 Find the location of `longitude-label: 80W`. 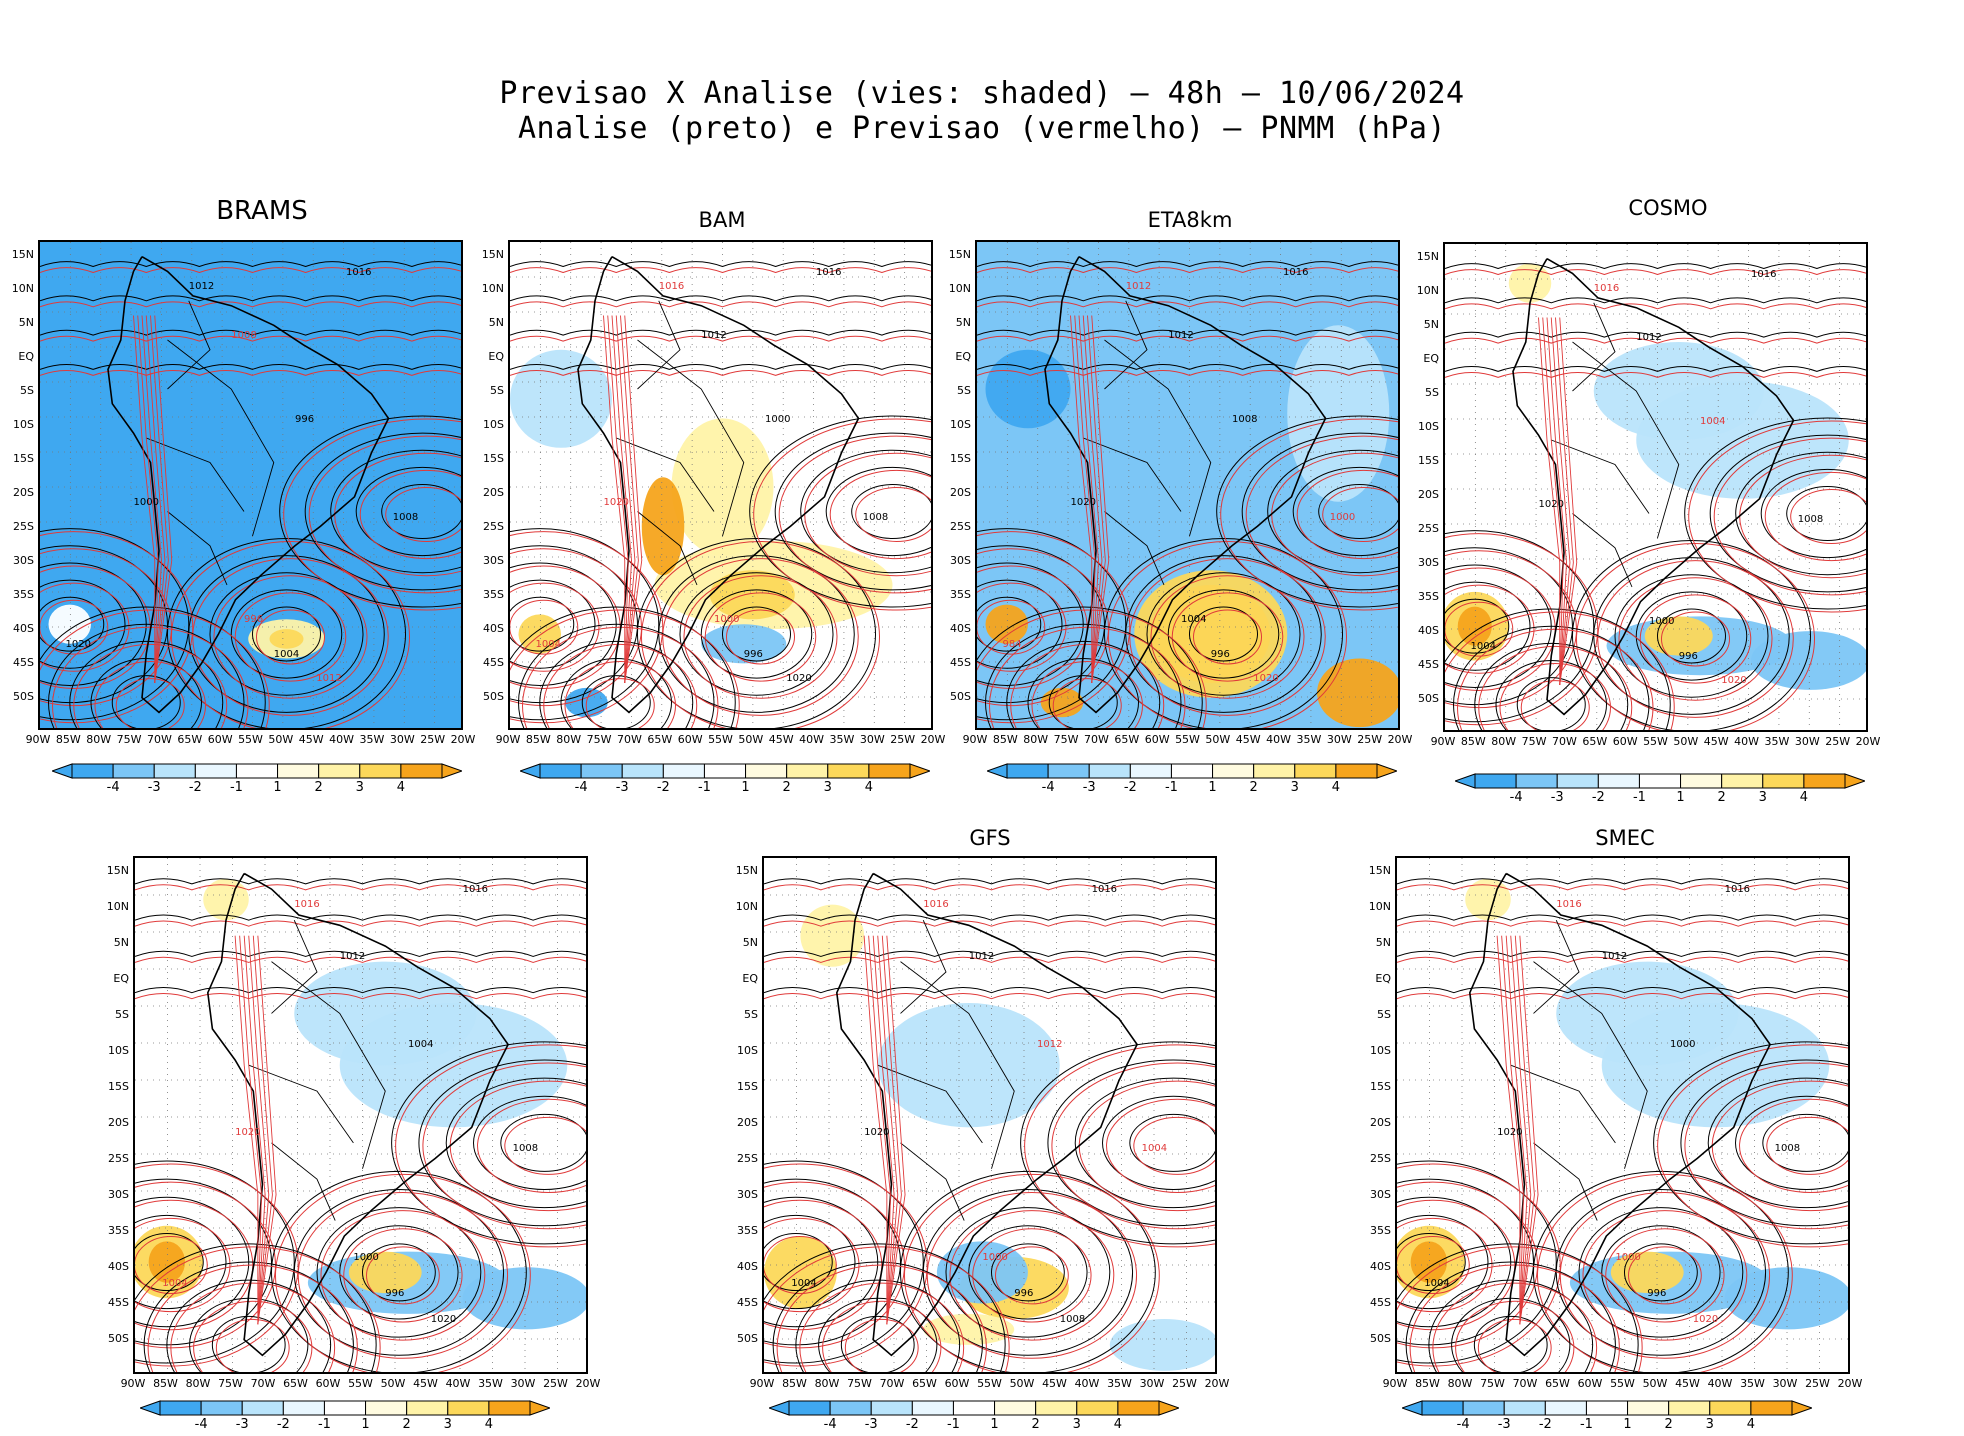

longitude-label: 80W is located at coordinates (827, 1383).